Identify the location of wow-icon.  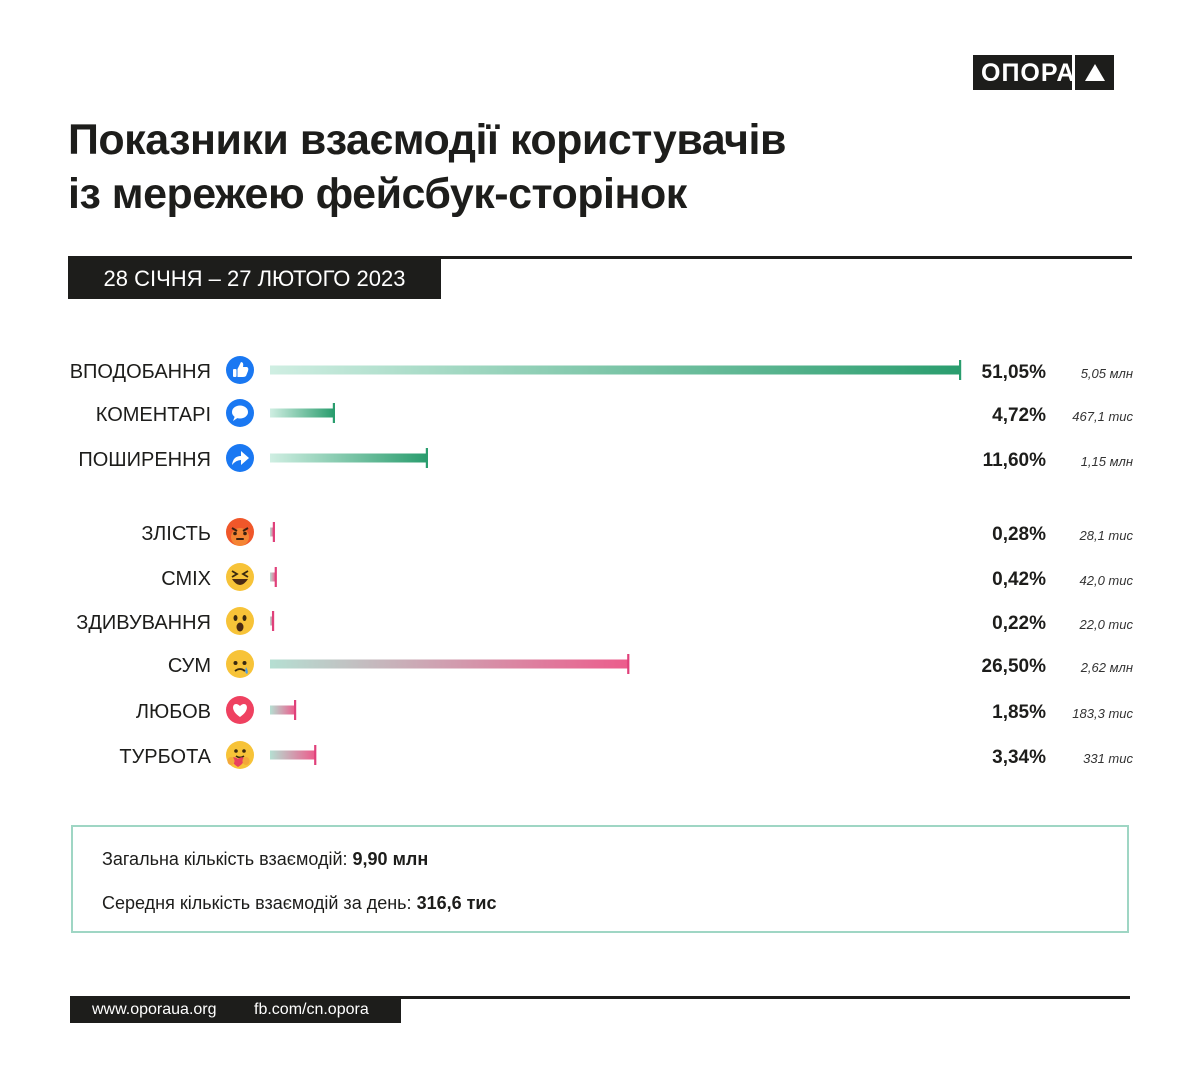
(240, 621).